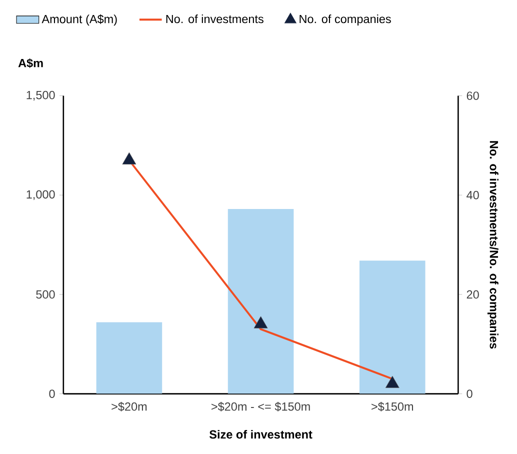 Image resolution: width=517 pixels, height=454 pixels. What do you see at coordinates (40, 96) in the screenshot?
I see `y-tick-label: 1,500` at bounding box center [40, 96].